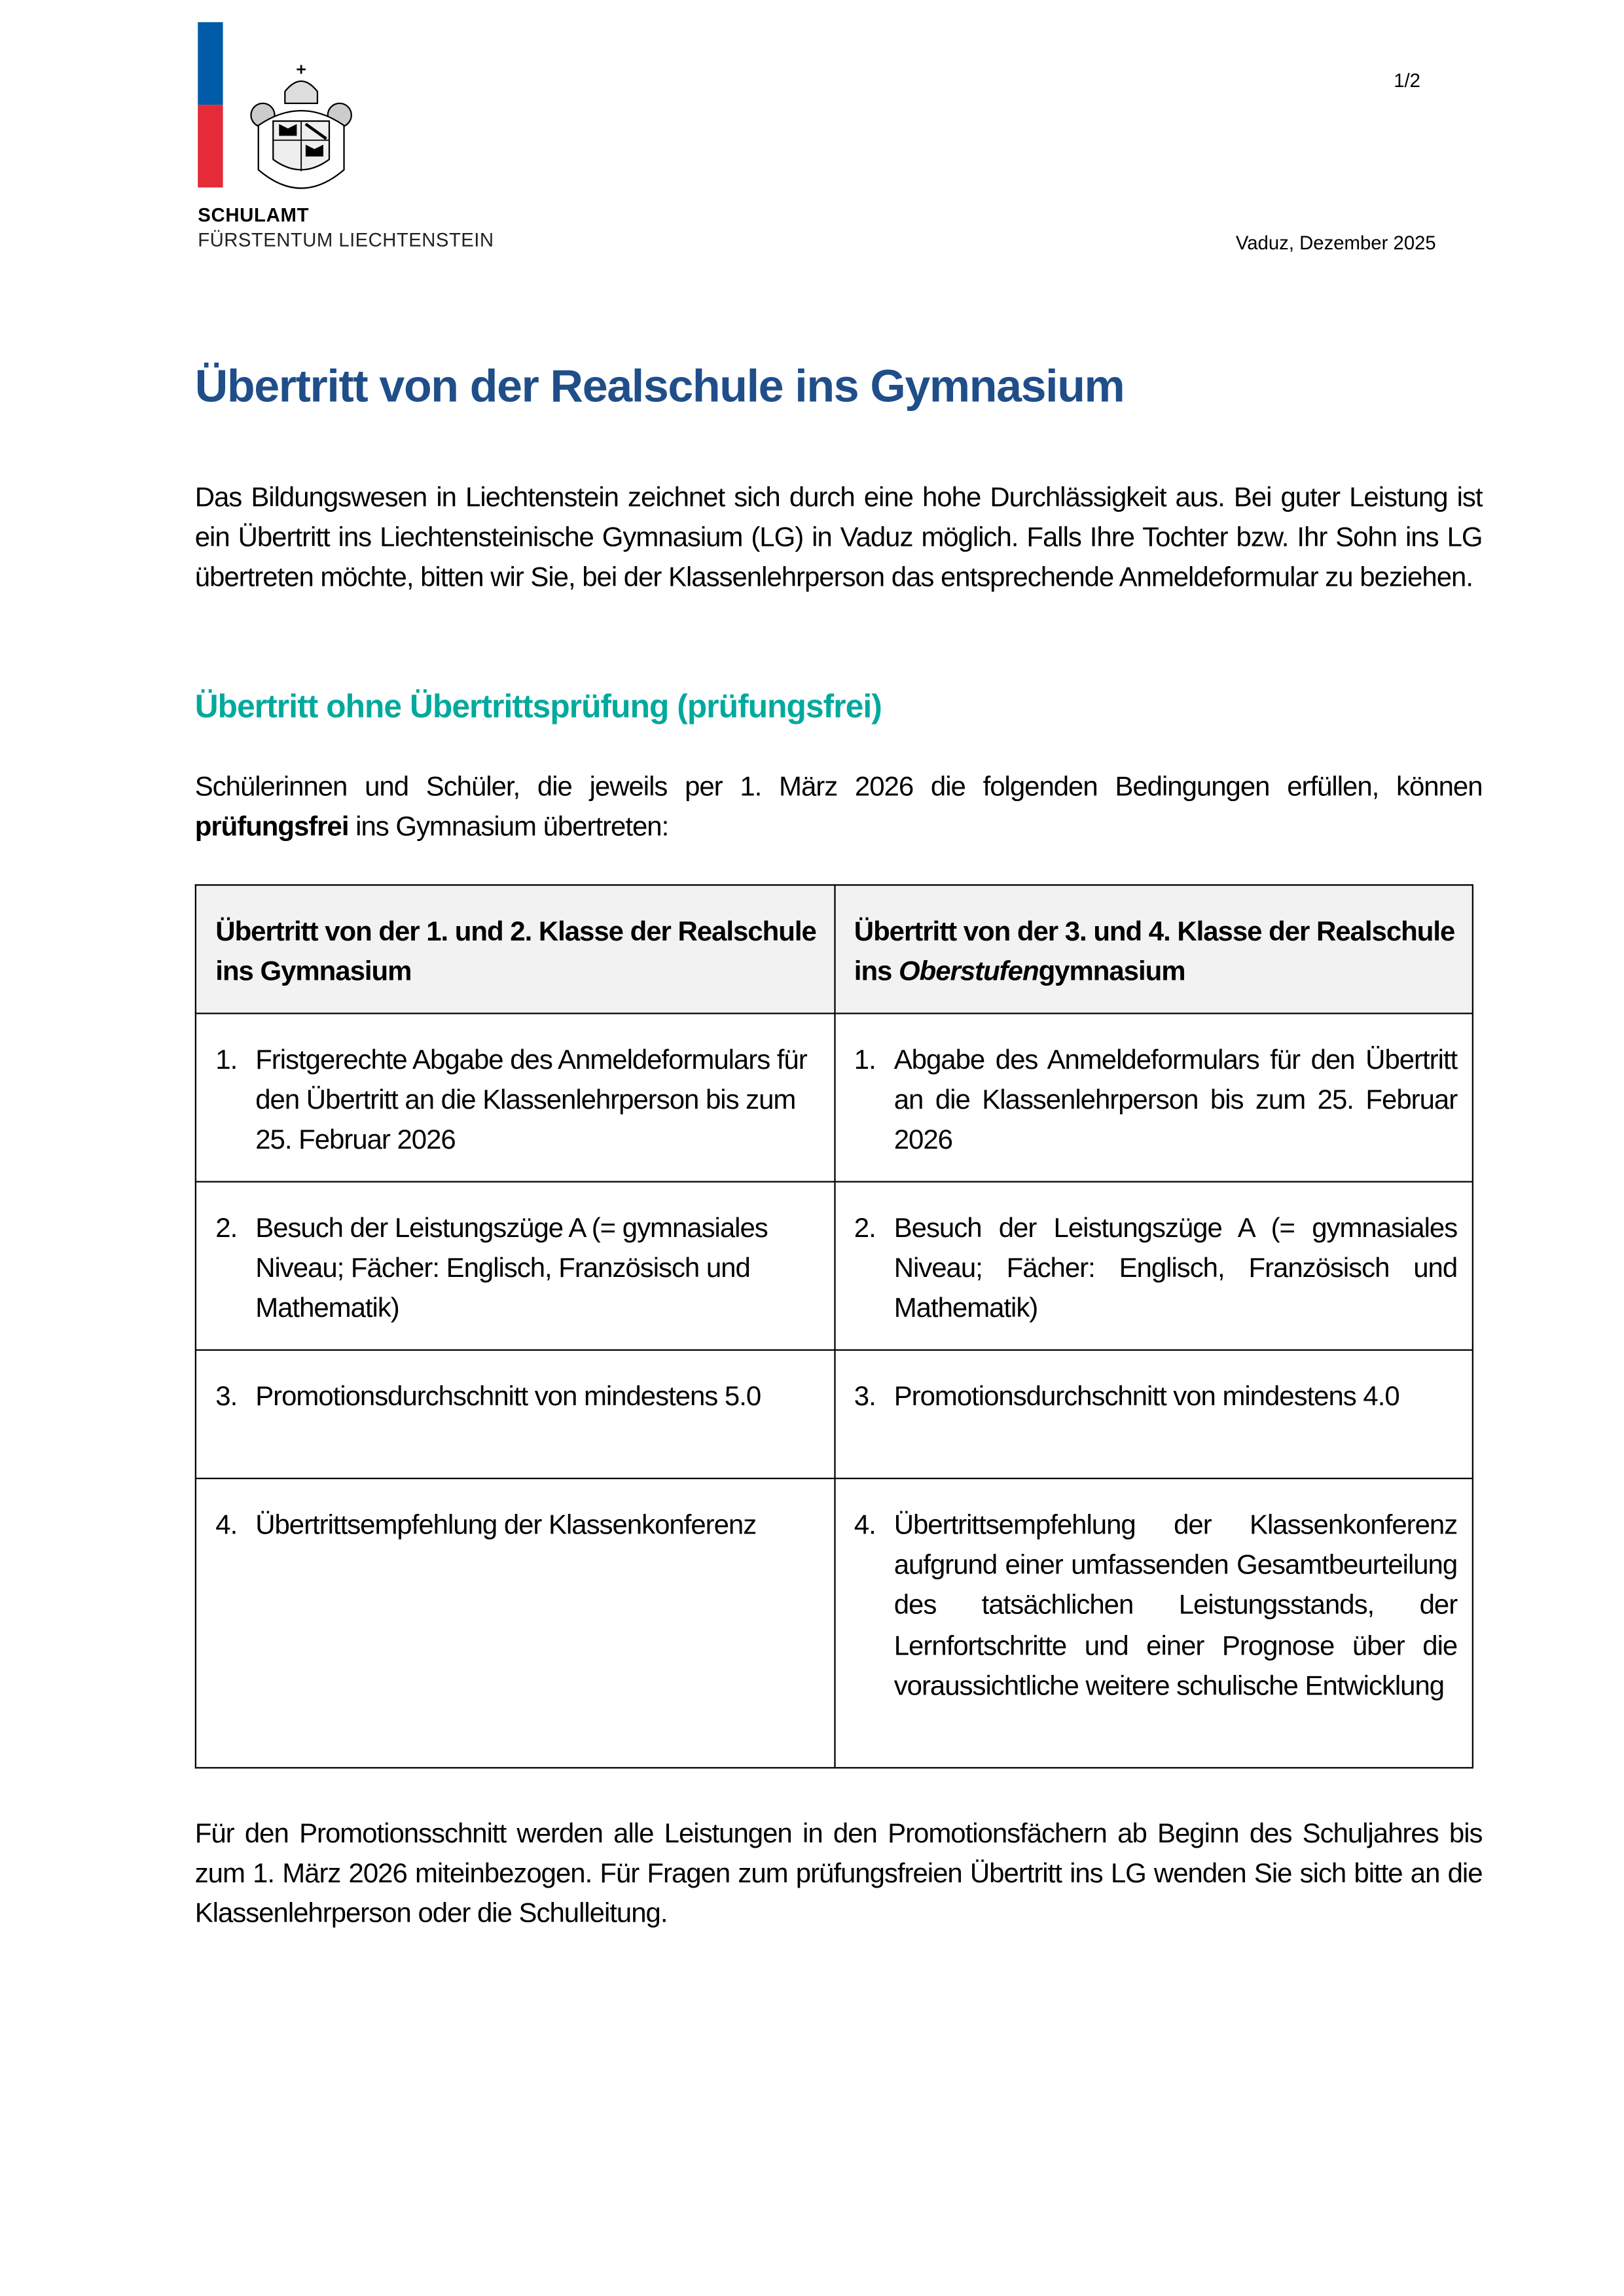  What do you see at coordinates (1407, 80) in the screenshot?
I see `page-number: 1/2` at bounding box center [1407, 80].